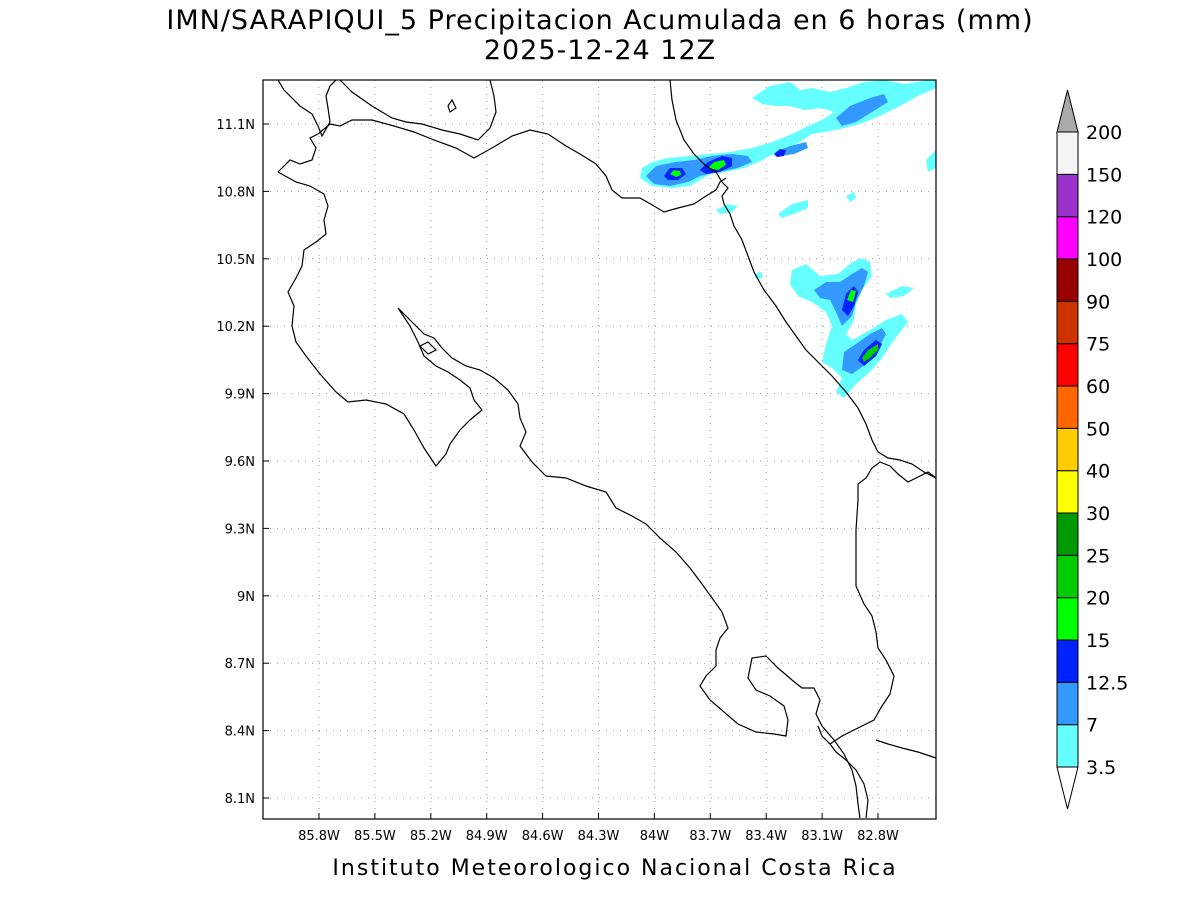 The height and width of the screenshot is (900, 1200). What do you see at coordinates (822, 836) in the screenshot?
I see `x-tick-label: 83.1W` at bounding box center [822, 836].